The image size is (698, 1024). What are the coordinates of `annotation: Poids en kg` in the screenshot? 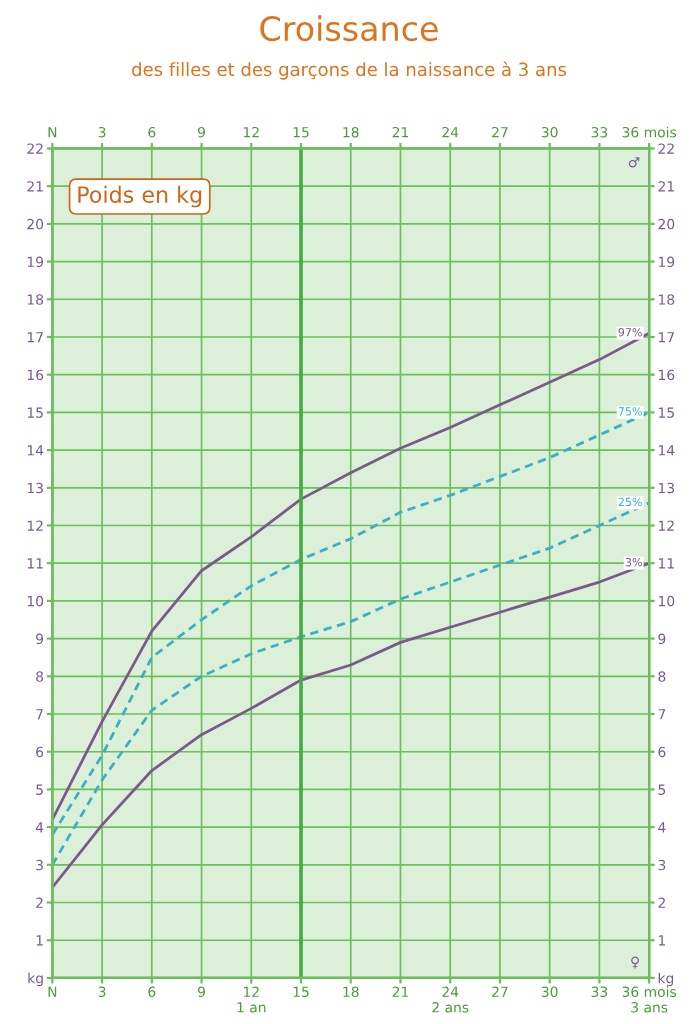 It's located at (140, 196).